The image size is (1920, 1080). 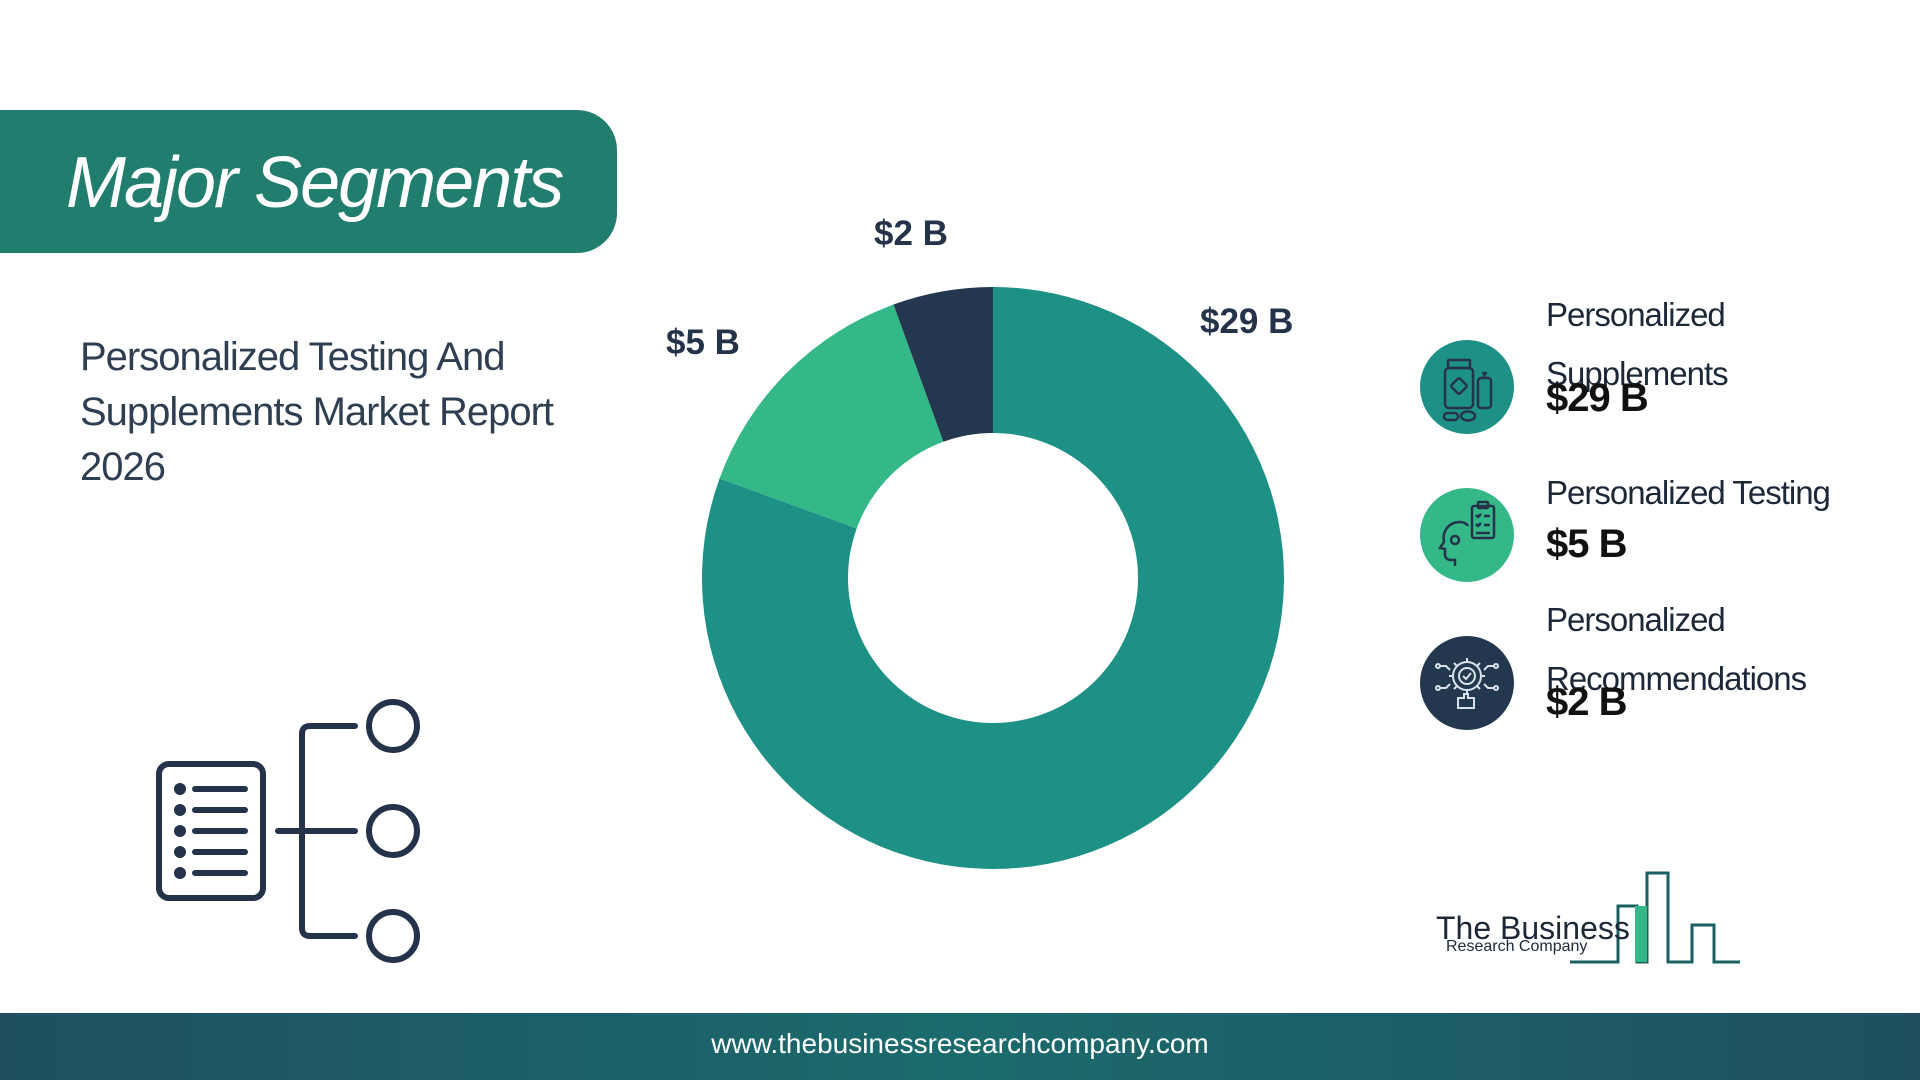 I want to click on title-banner: Major Segments, so click(x=308, y=181).